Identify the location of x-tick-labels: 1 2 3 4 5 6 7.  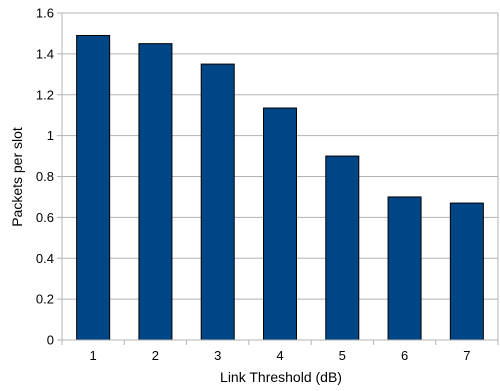
(280, 355).